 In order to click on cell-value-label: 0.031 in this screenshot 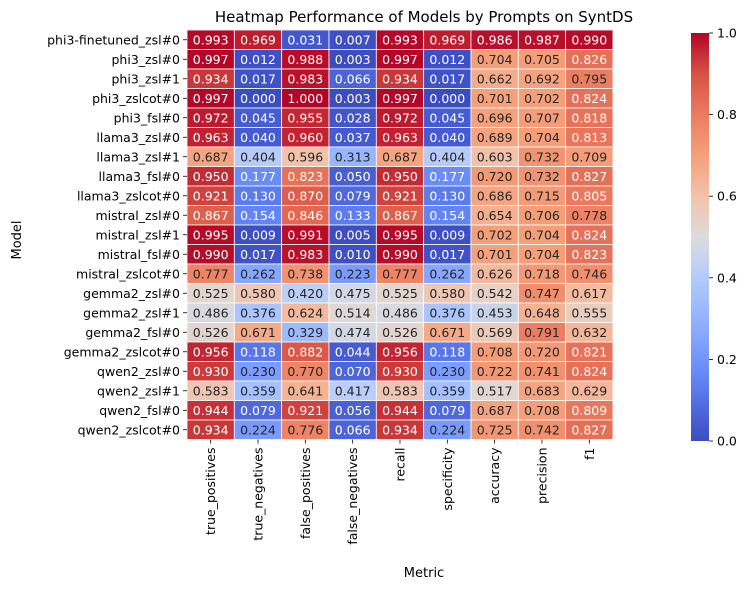, I will do `click(305, 39)`.